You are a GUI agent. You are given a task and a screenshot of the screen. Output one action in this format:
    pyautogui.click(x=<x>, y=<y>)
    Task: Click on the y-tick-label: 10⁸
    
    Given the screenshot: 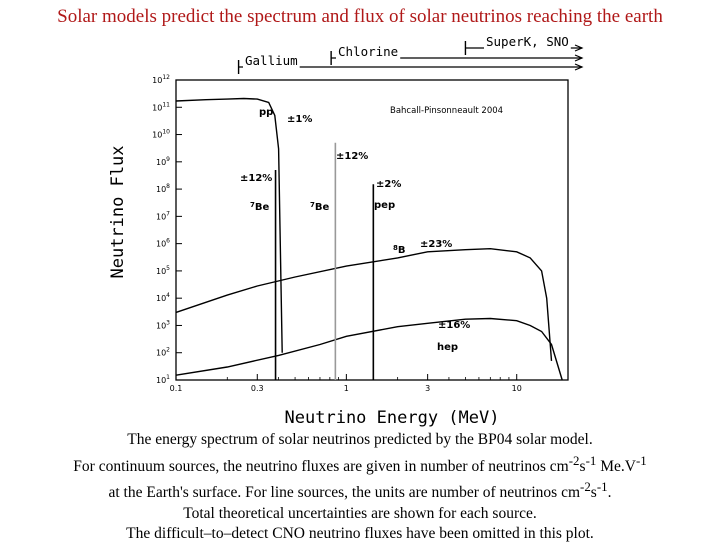 What is the action you would take?
    pyautogui.click(x=163, y=188)
    